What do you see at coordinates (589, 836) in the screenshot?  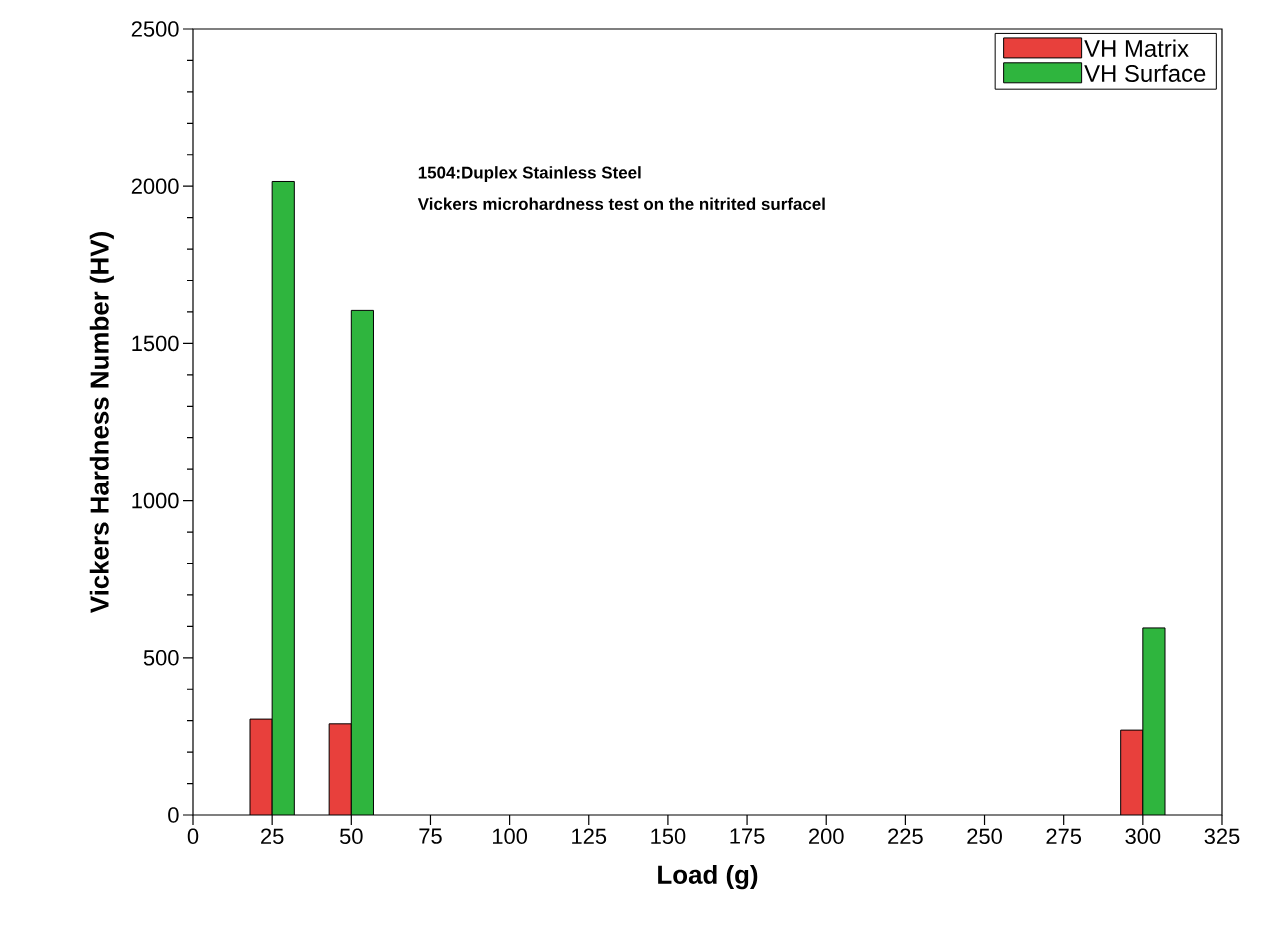 I see `x-tick-label: 125` at bounding box center [589, 836].